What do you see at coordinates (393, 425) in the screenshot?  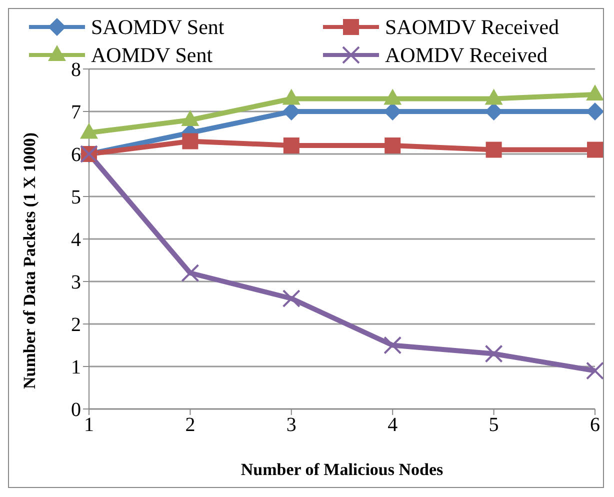 I see `x-tick-label: 4` at bounding box center [393, 425].